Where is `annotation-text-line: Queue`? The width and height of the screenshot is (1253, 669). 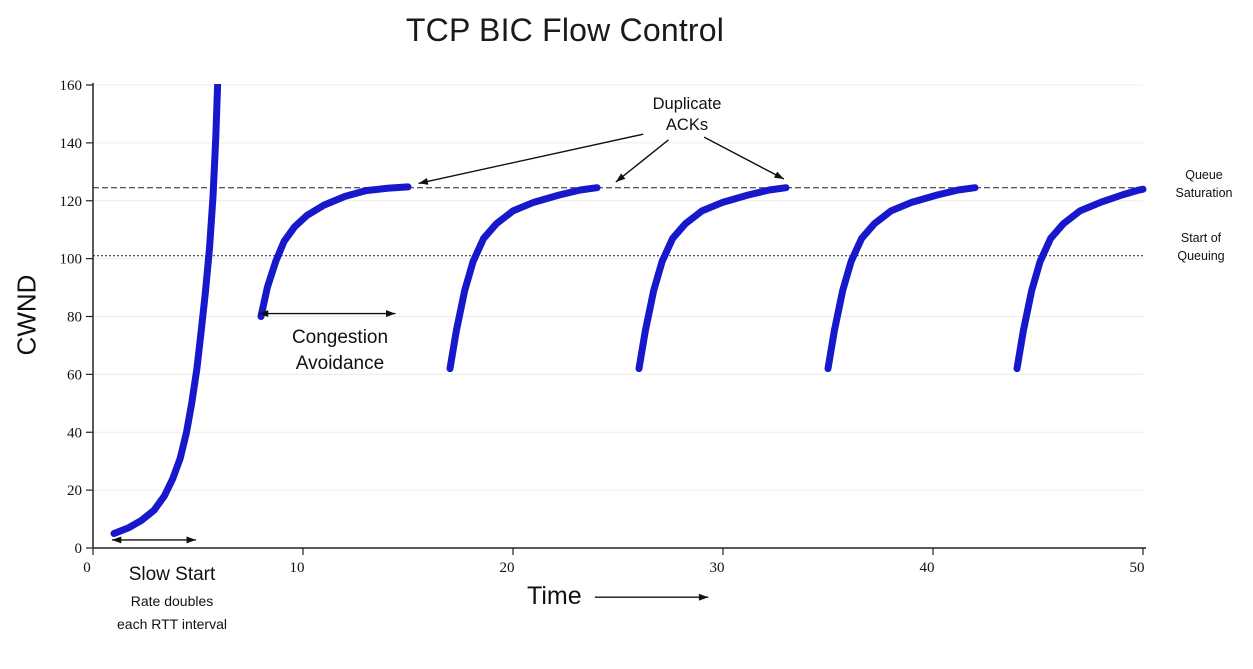
annotation-text-line: Queue is located at coordinates (1204, 175).